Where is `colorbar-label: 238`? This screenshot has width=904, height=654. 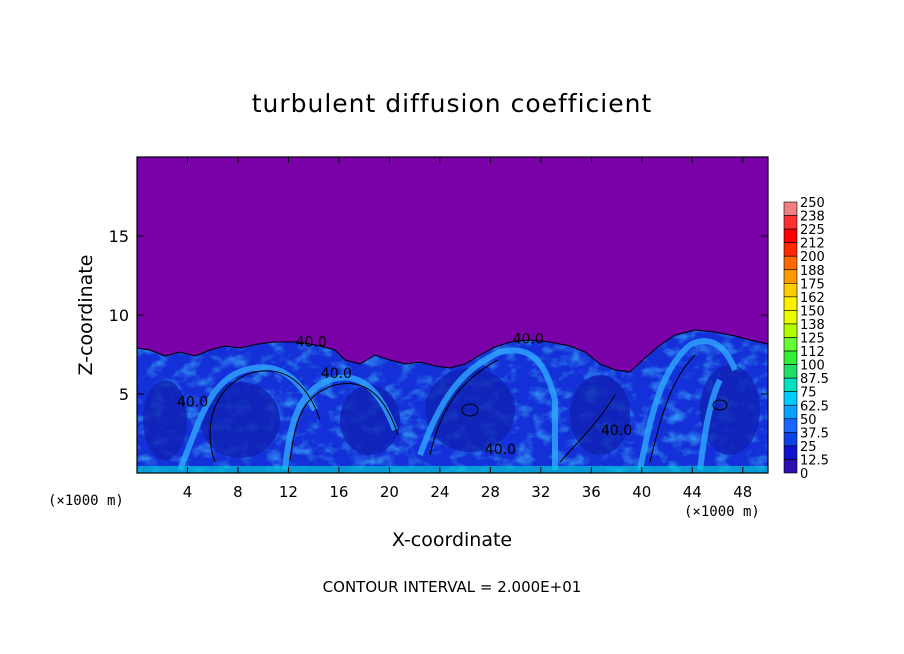
colorbar-label: 238 is located at coordinates (812, 217).